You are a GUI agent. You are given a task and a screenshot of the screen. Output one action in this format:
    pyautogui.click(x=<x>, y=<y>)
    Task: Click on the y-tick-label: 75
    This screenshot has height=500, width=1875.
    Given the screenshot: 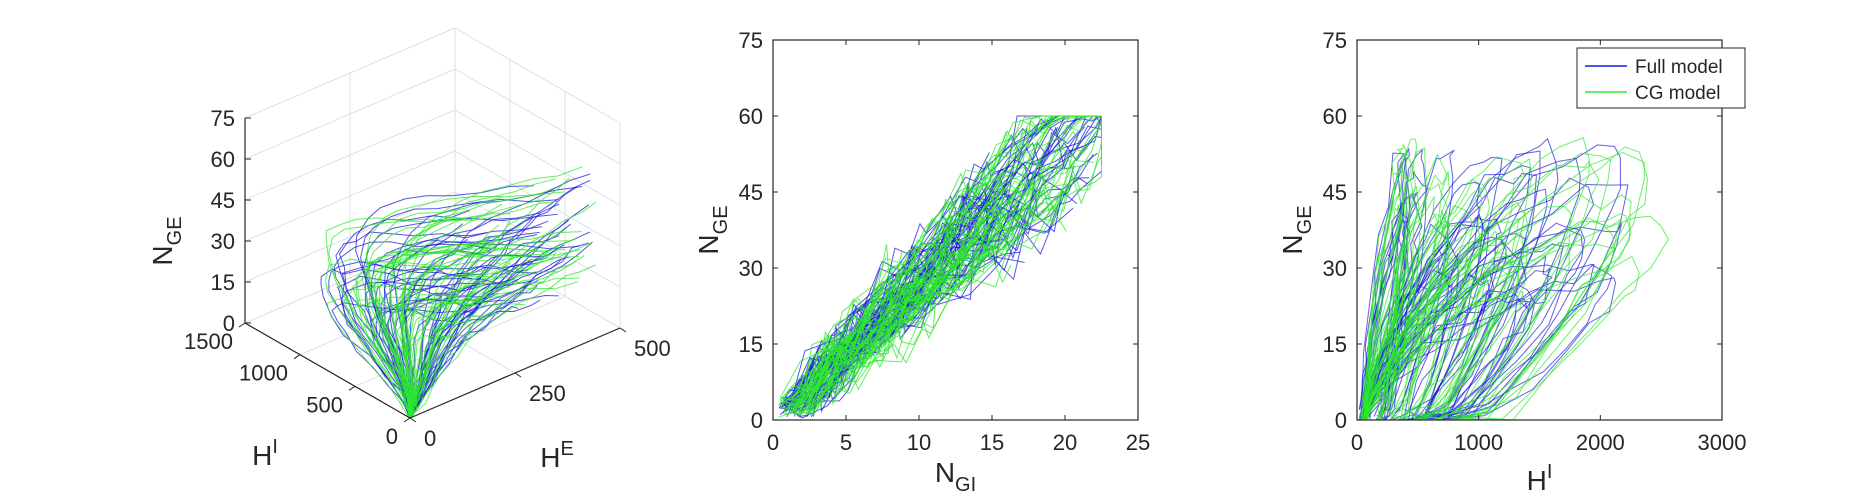 What is the action you would take?
    pyautogui.click(x=751, y=40)
    